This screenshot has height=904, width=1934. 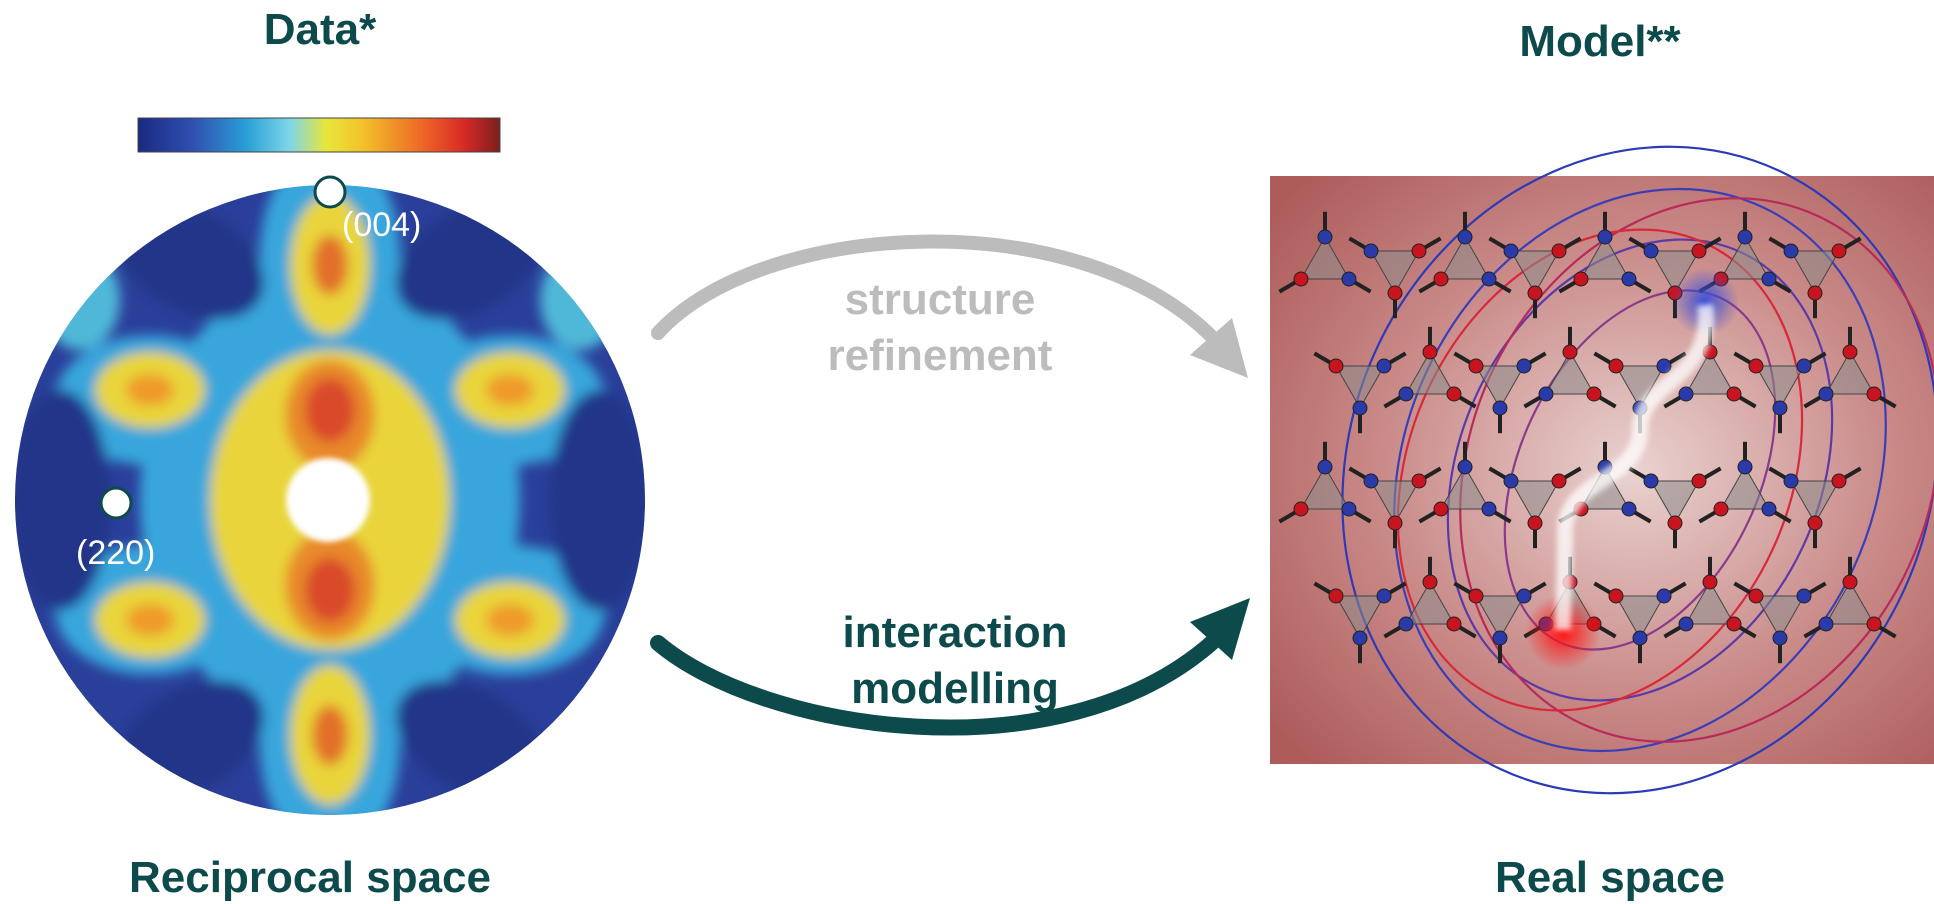 What do you see at coordinates (940, 299) in the screenshot?
I see `structure-refinement-line1: structure` at bounding box center [940, 299].